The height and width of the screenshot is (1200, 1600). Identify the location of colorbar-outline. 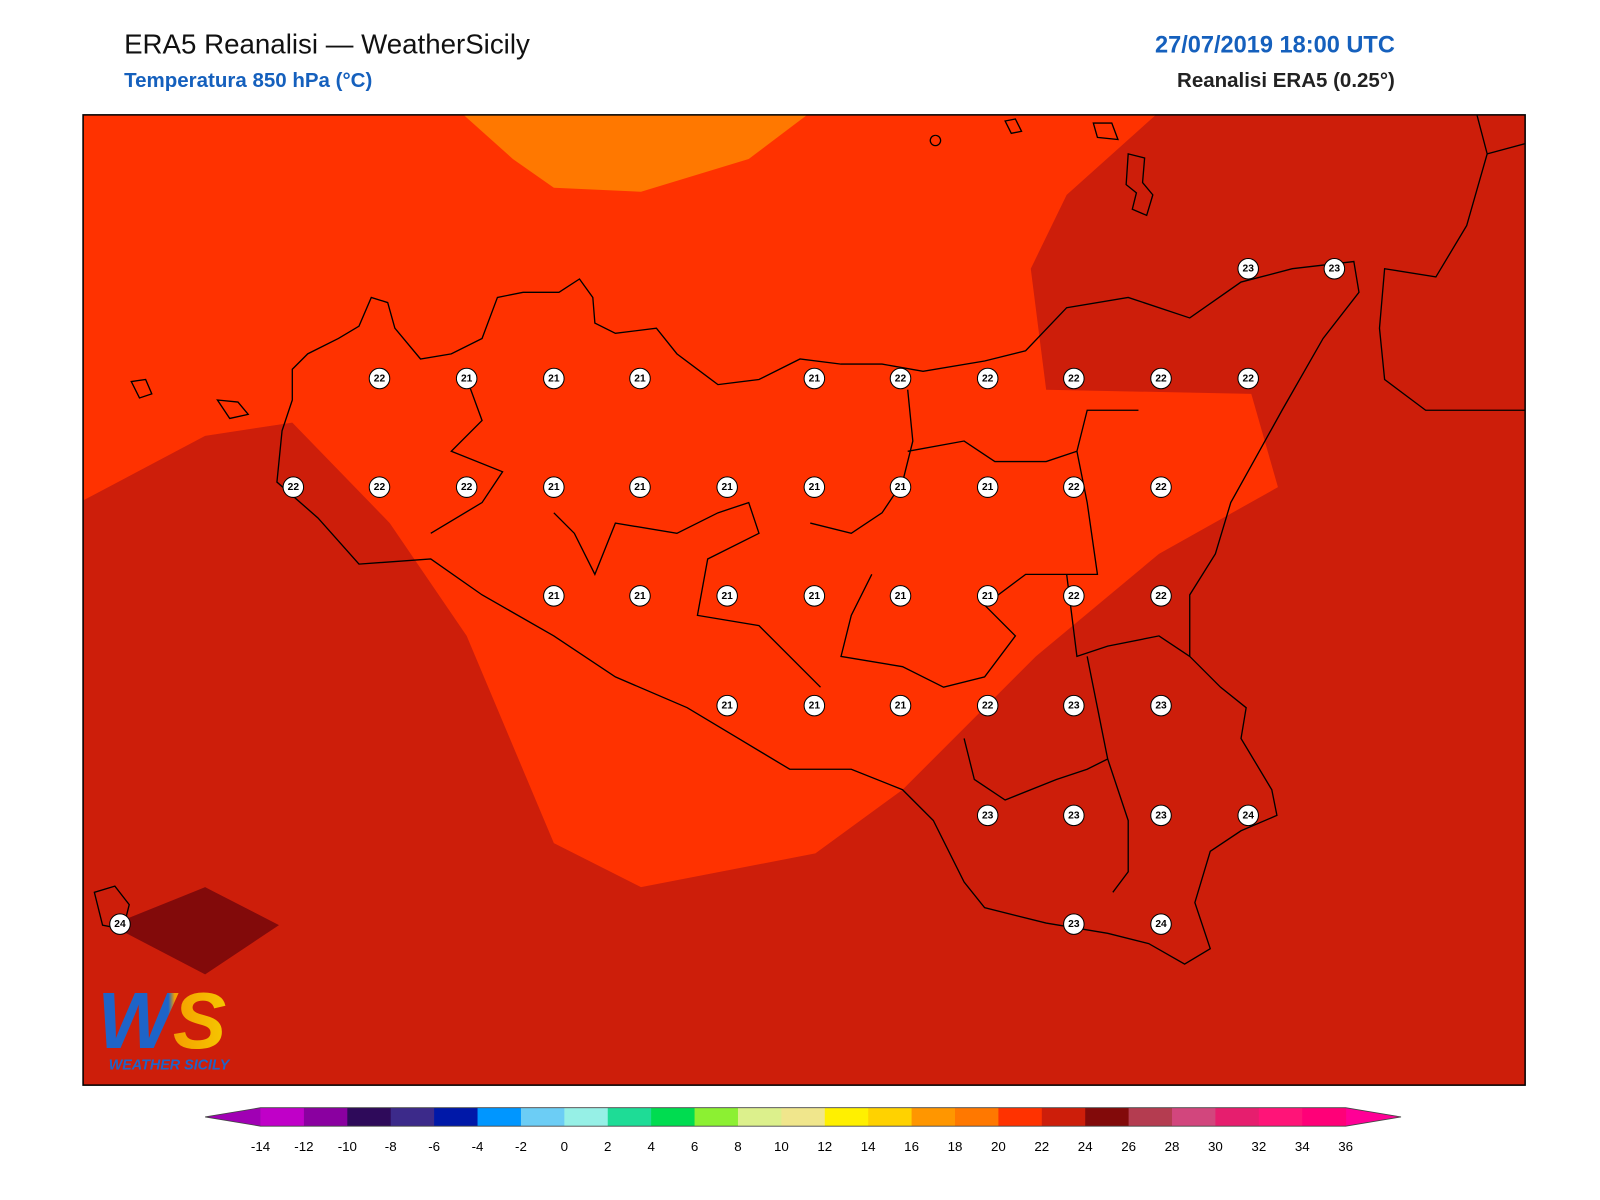
(803, 1117).